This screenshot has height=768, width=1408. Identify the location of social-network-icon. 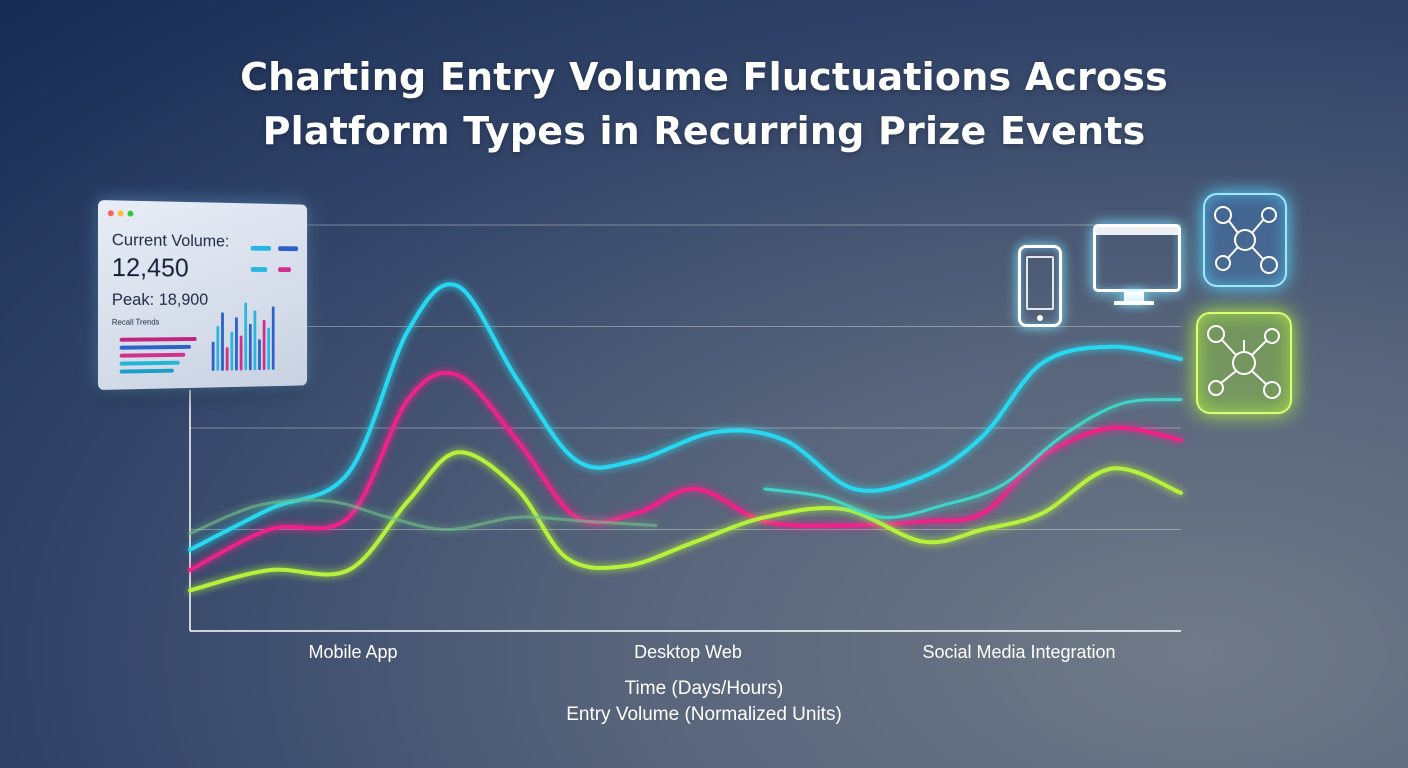
(1245, 240).